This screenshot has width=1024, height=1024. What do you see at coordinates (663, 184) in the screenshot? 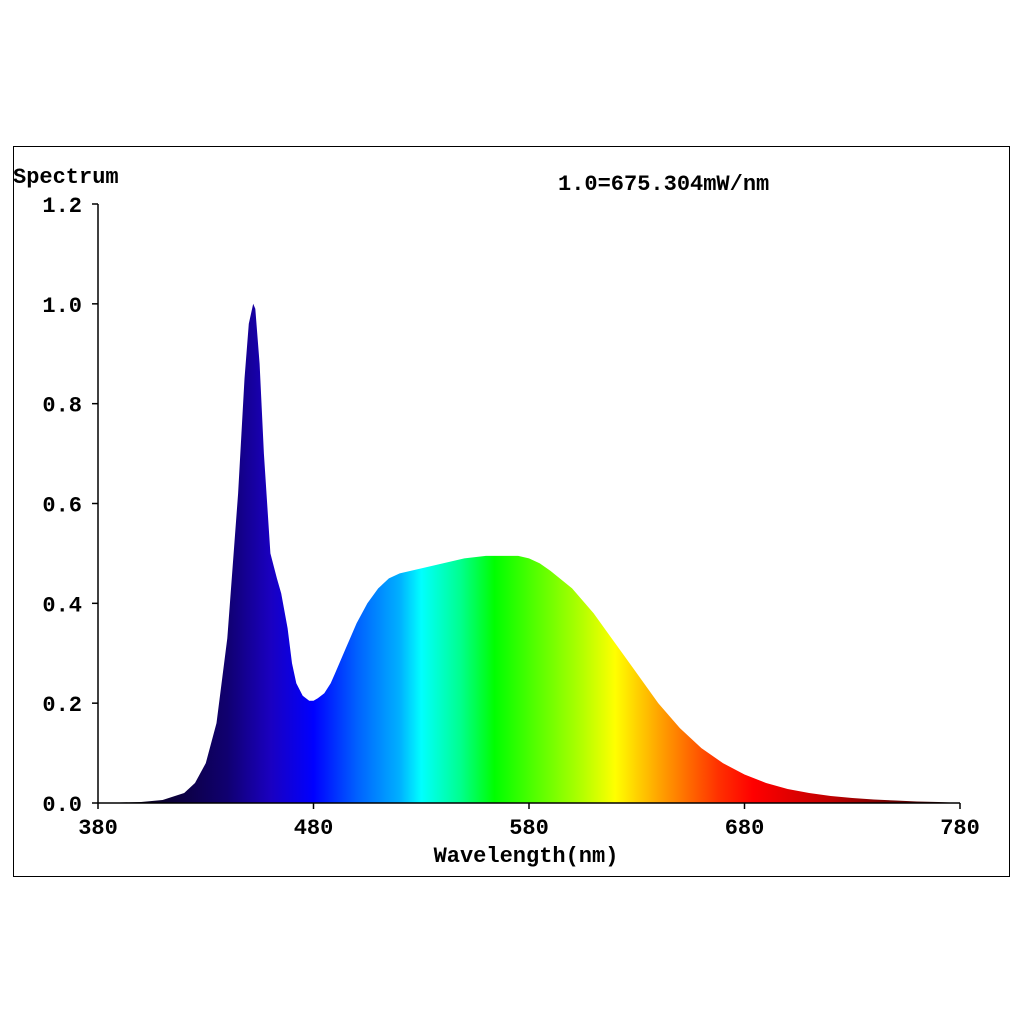
I see `scale-annotation: 1.0=675.304mW/nm` at bounding box center [663, 184].